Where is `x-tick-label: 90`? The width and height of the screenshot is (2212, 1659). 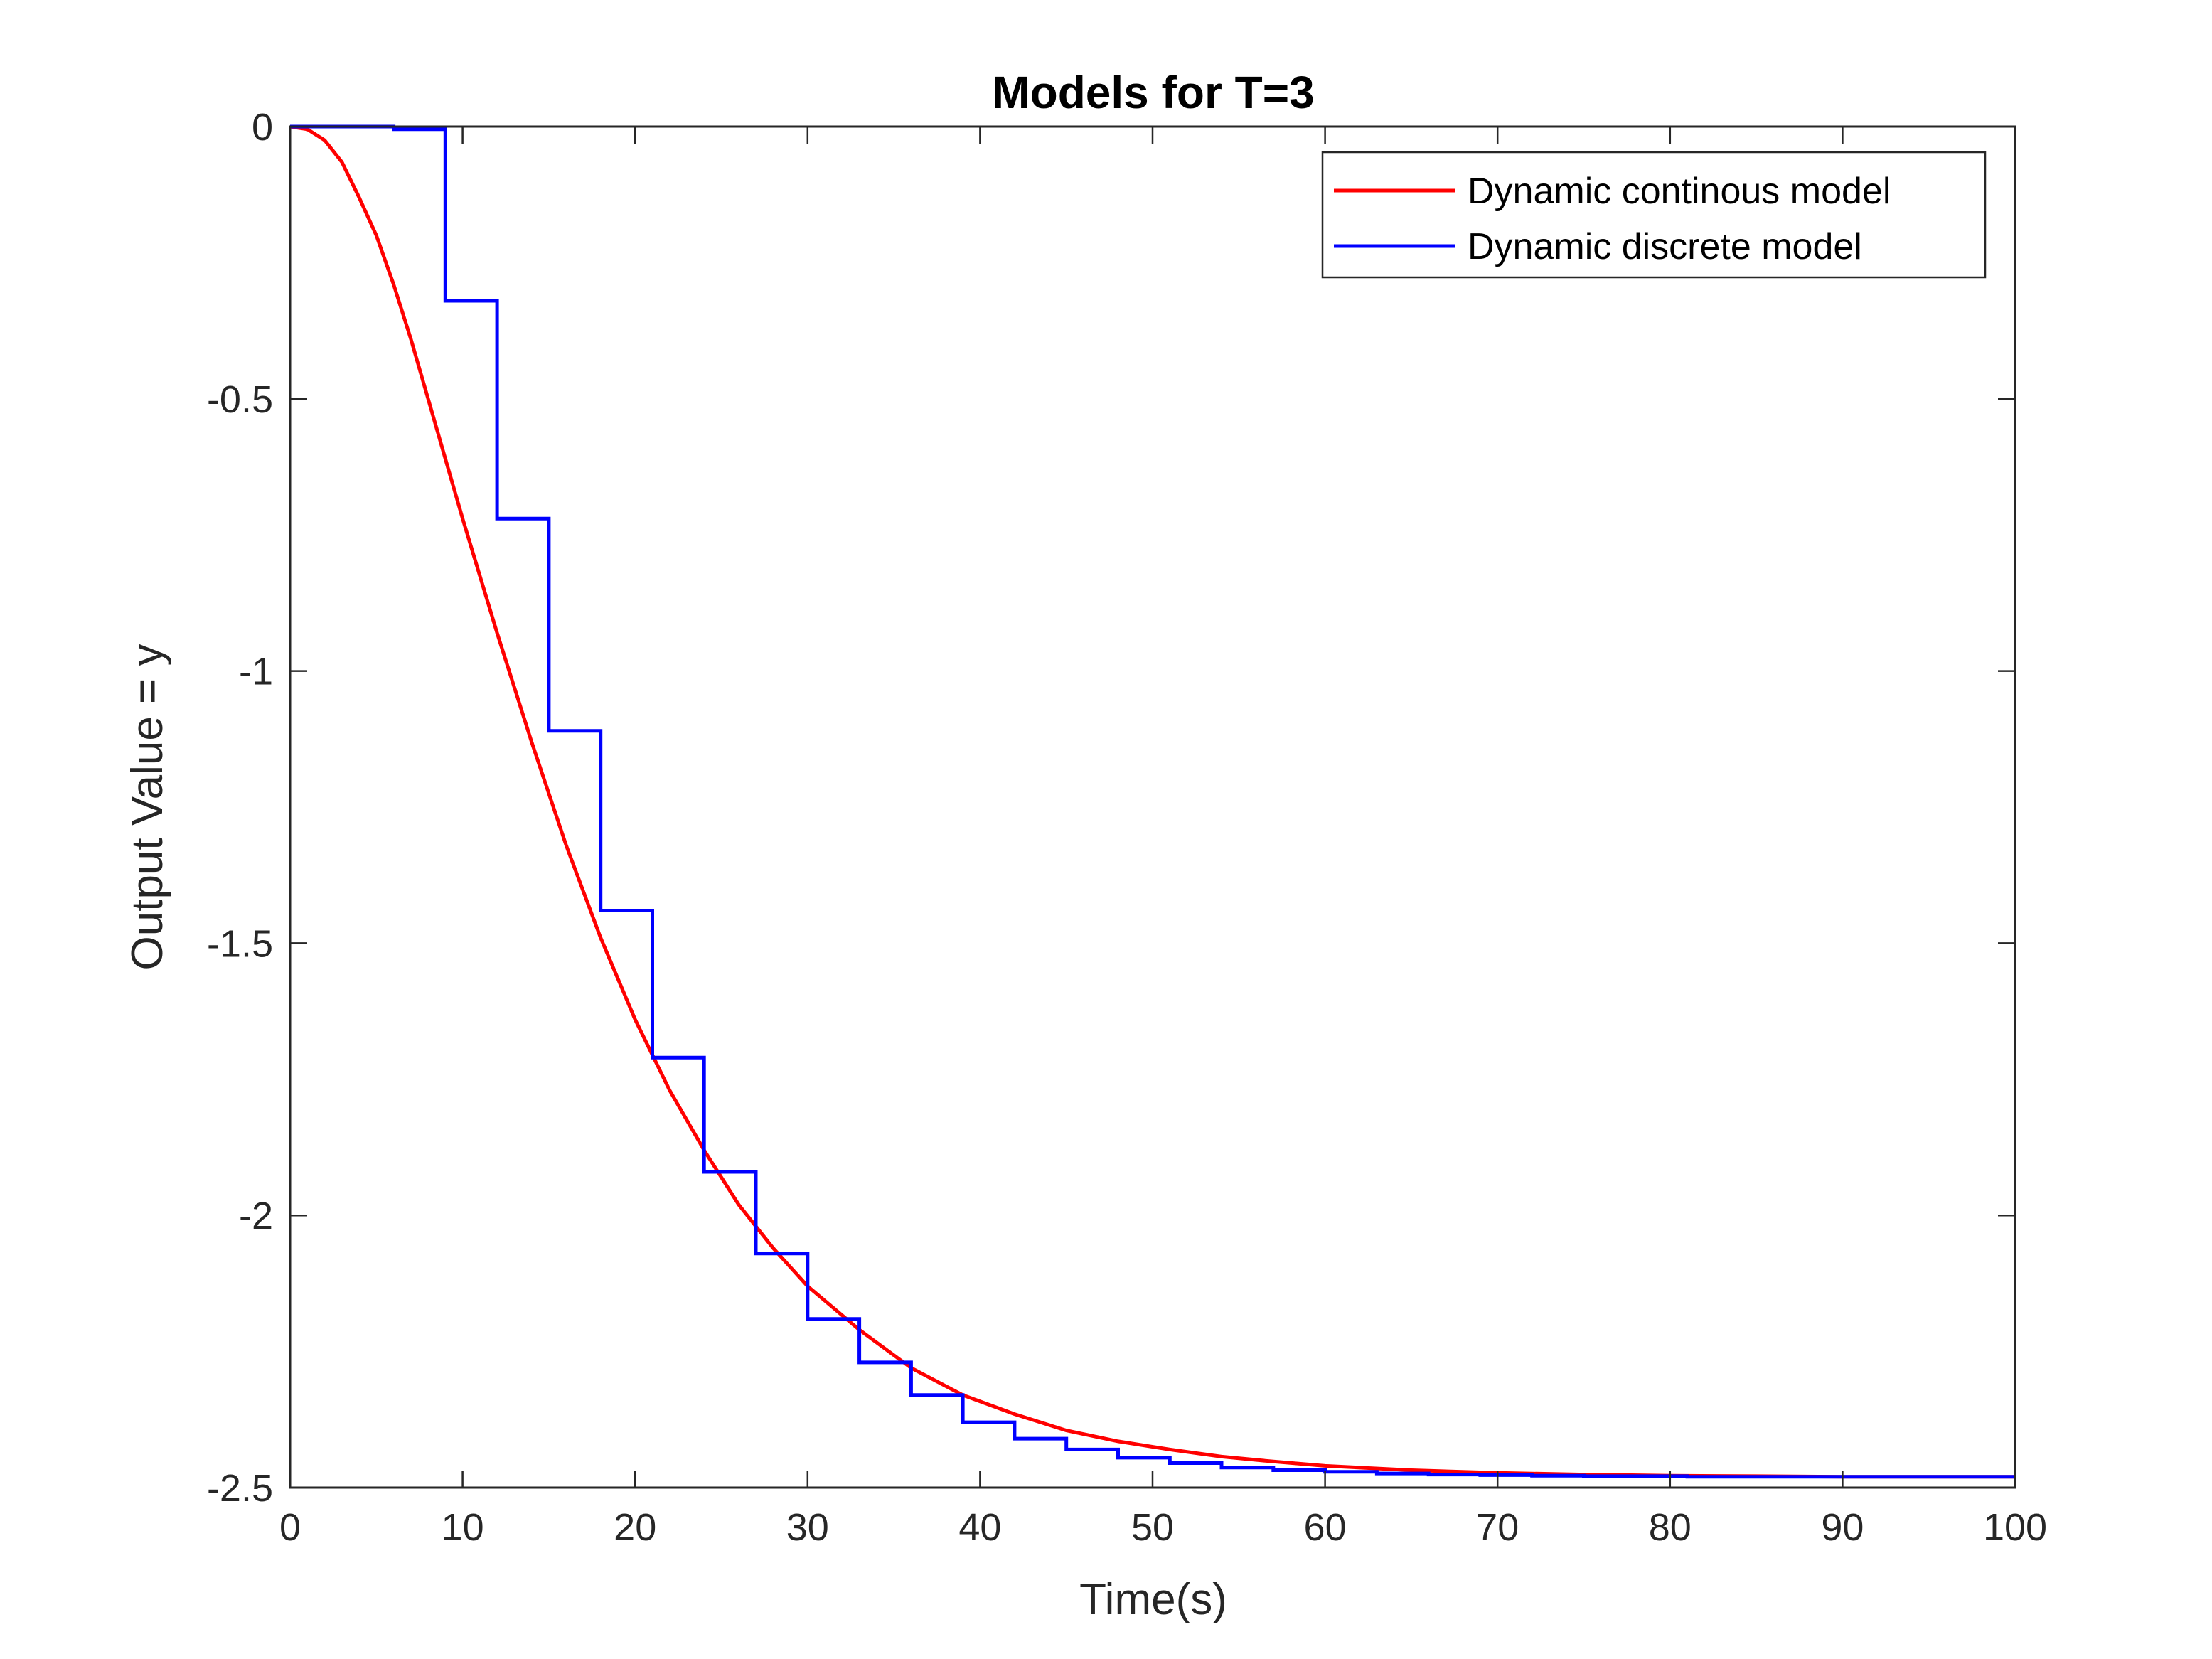 x-tick-label: 90 is located at coordinates (1842, 1527).